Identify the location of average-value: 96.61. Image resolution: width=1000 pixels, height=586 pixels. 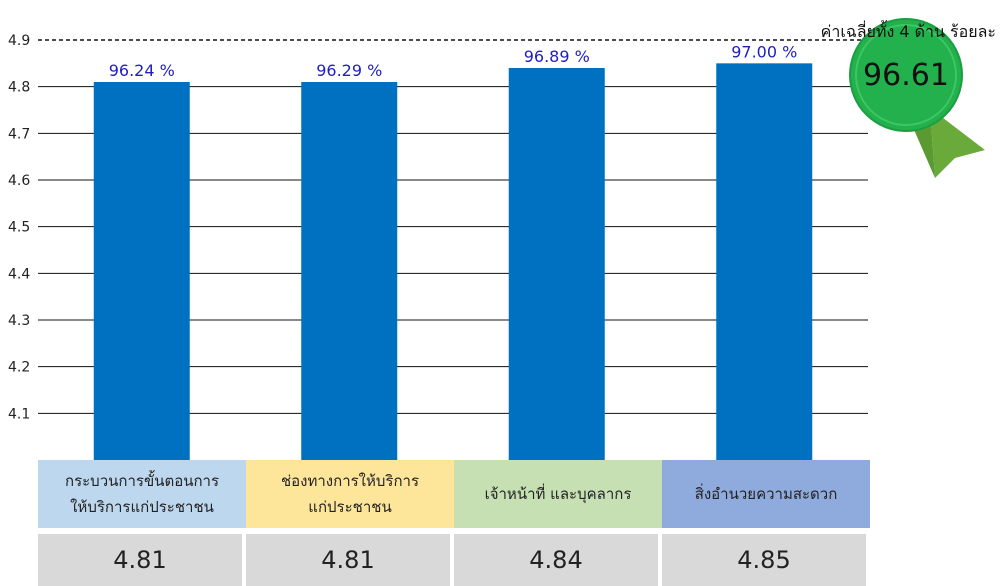
(906, 75).